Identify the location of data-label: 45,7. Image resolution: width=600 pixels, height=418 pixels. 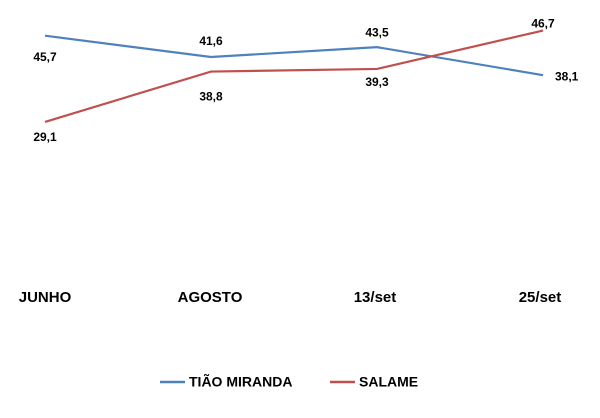
(45, 57).